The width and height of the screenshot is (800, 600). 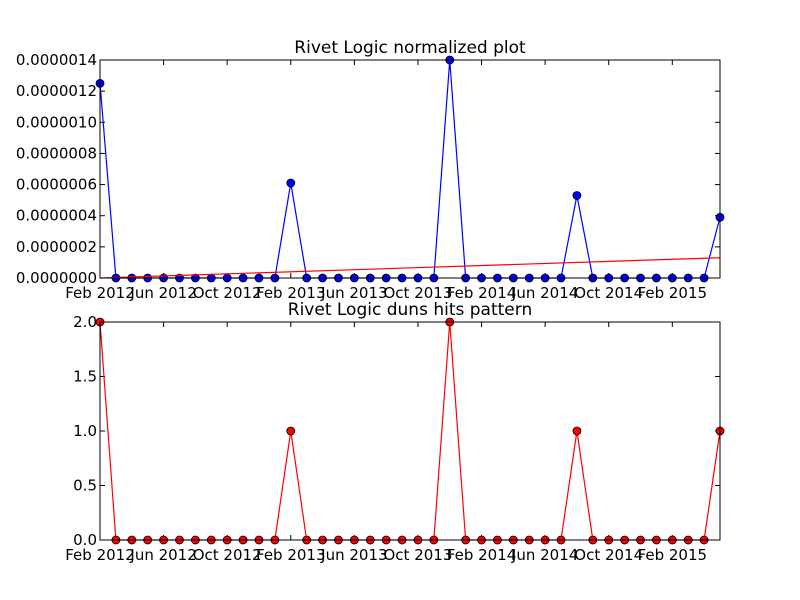 What do you see at coordinates (673, 293) in the screenshot?
I see `chart-1-x-tick-label: Feb 2015` at bounding box center [673, 293].